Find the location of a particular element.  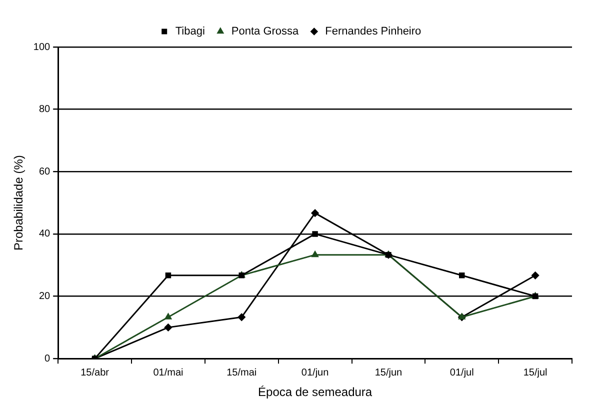

y-tick-label: 40 is located at coordinates (44, 234).